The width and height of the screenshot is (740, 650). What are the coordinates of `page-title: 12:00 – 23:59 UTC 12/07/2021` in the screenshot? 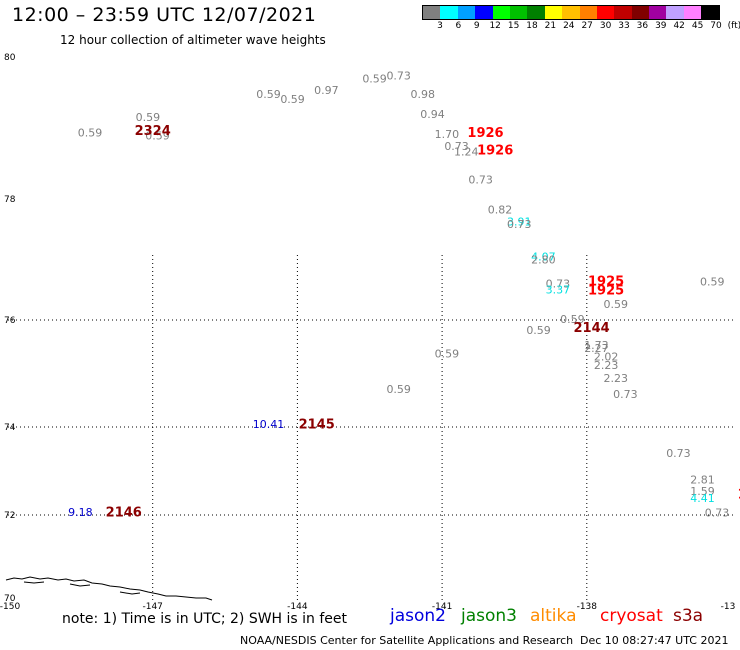 It's located at (164, 15).